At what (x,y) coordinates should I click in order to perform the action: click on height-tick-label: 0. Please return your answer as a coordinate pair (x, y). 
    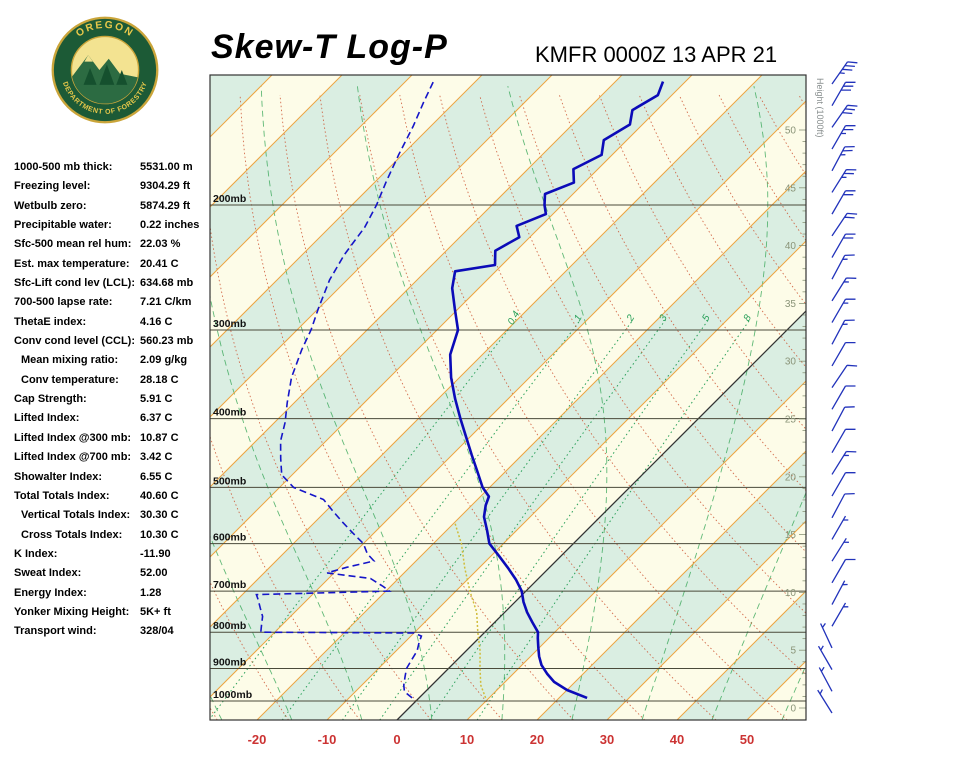
    Looking at the image, I should click on (793, 709).